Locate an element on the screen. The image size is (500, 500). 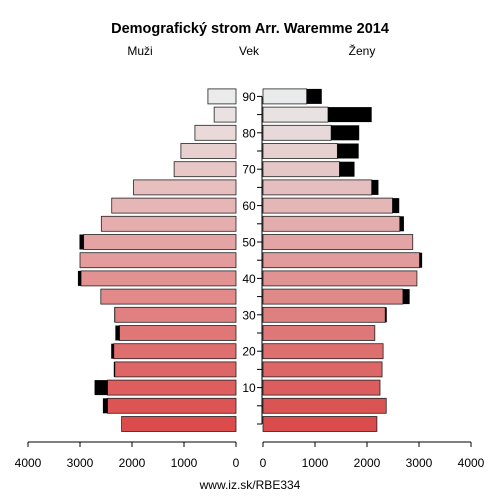
chart-title: Demografický strom Arr. Waremme 2014 is located at coordinates (250, 29).